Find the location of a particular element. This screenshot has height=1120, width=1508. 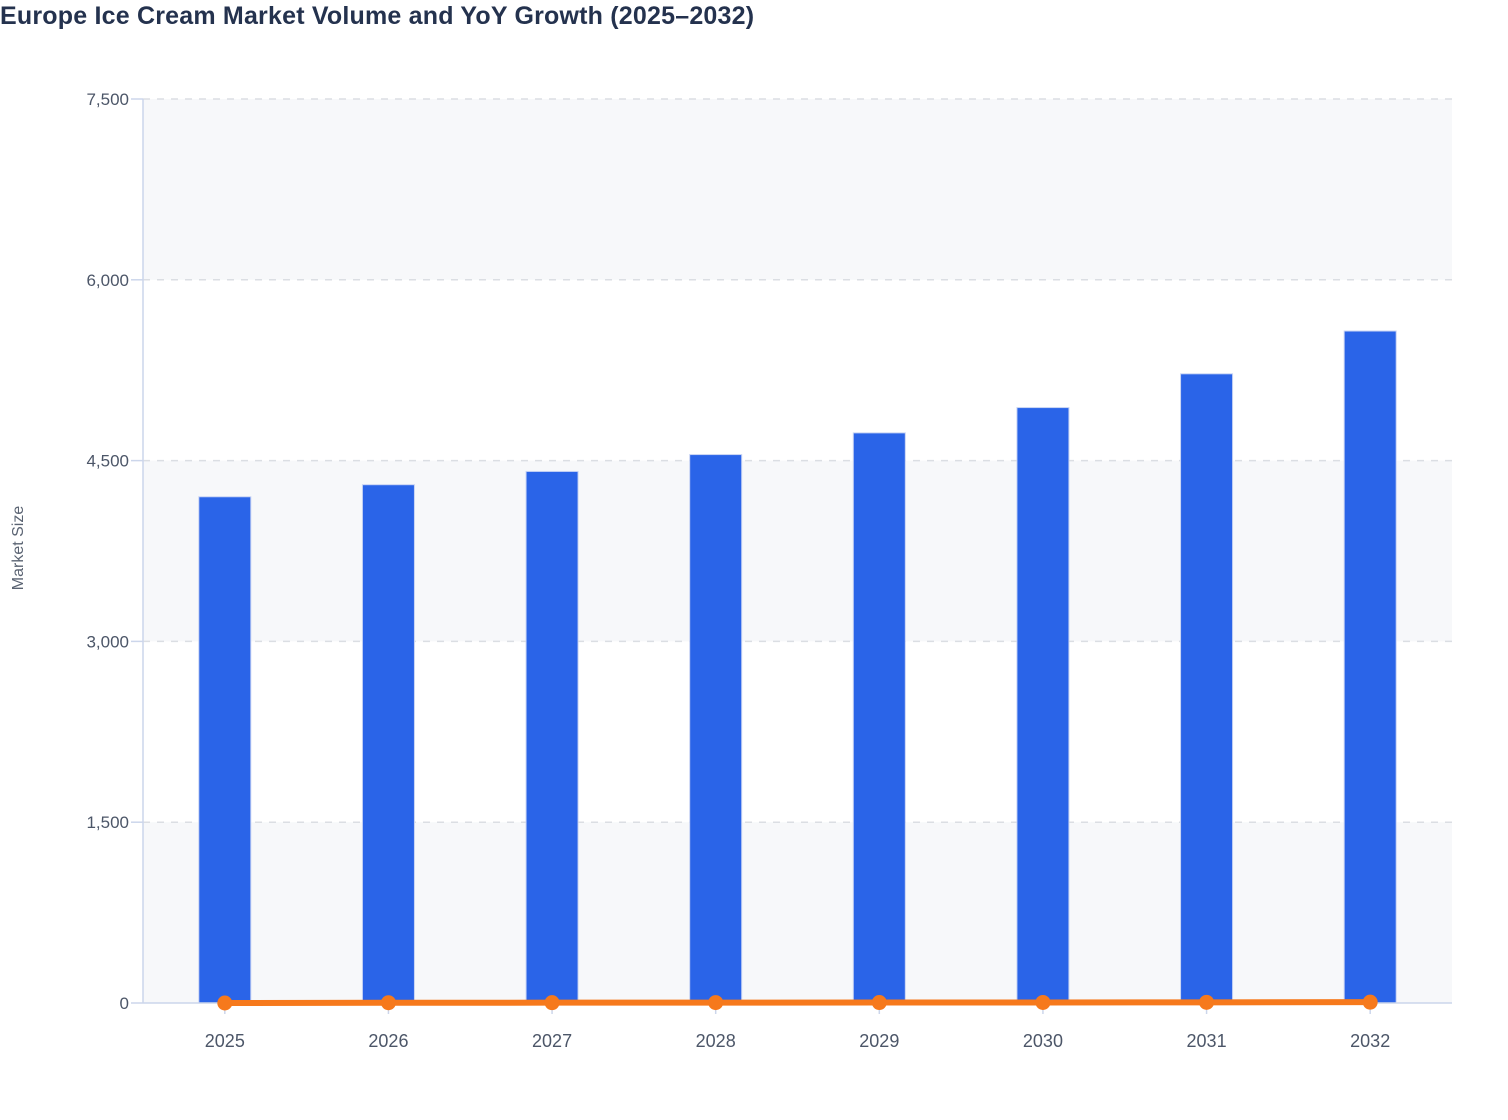

line-marker-2026 is located at coordinates (388, 1003).